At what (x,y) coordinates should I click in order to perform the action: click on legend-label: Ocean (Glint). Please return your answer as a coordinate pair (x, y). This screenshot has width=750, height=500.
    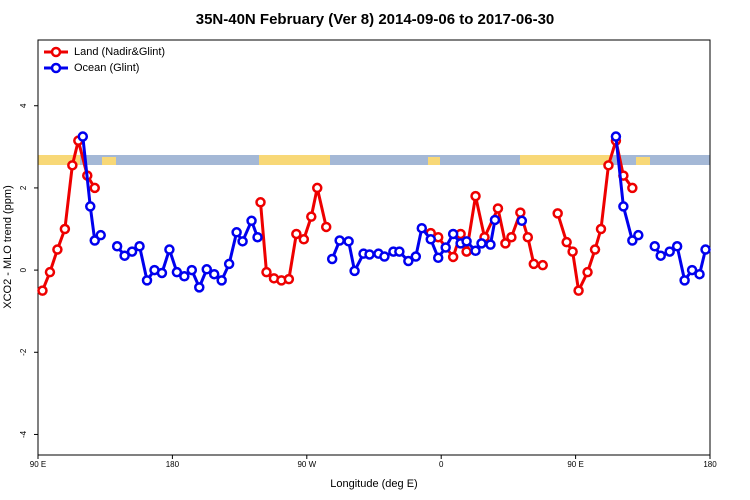
    Looking at the image, I should click on (106, 68).